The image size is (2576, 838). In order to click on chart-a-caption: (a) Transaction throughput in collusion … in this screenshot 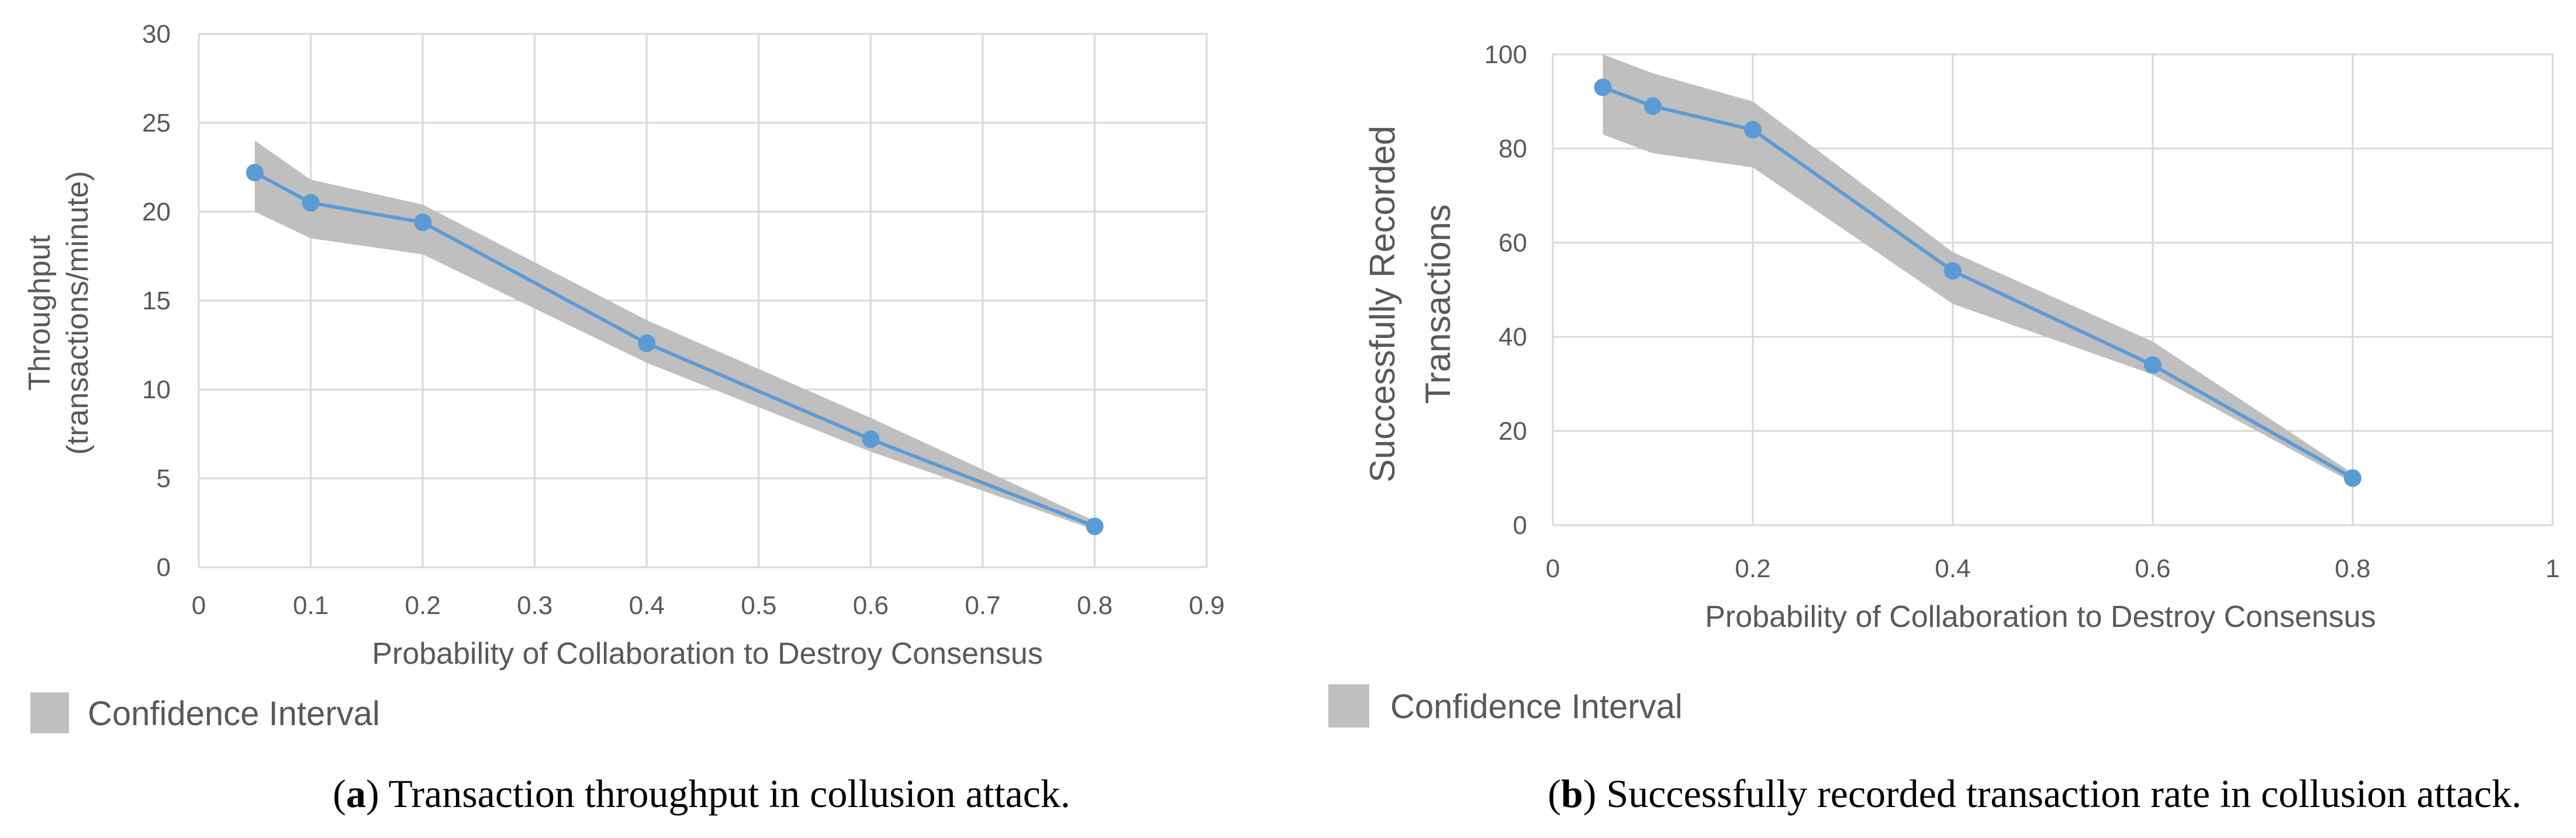, I will do `click(702, 793)`.